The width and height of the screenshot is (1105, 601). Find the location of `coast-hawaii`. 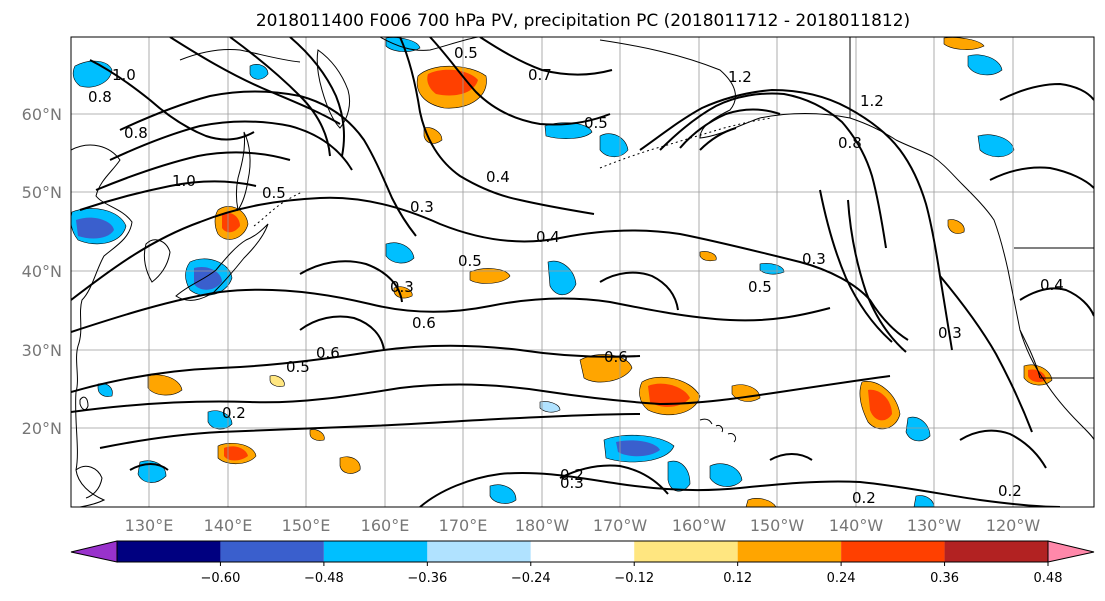

coast-hawaii is located at coordinates (718, 430).